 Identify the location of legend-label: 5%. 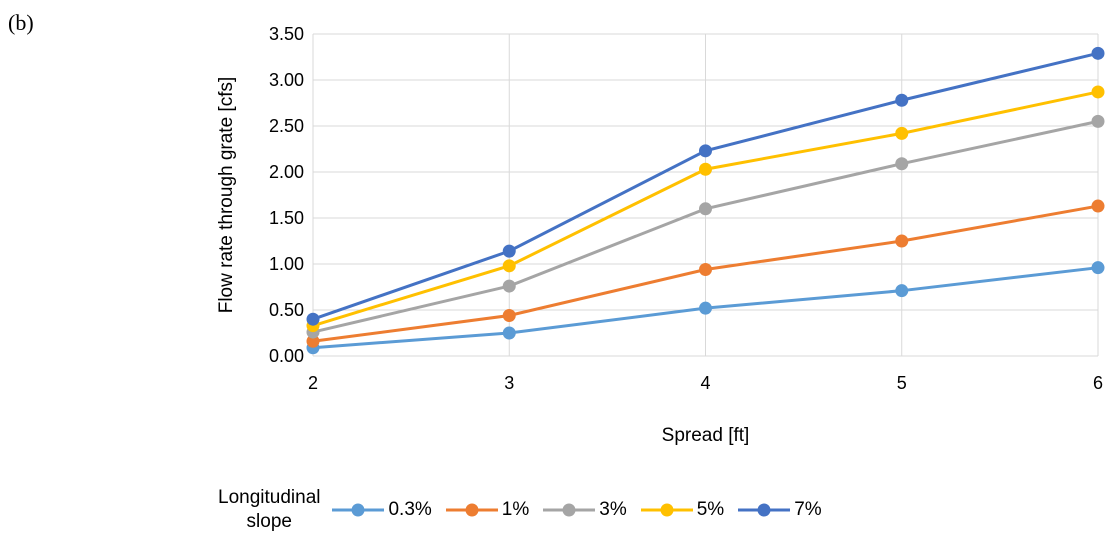
(710, 509).